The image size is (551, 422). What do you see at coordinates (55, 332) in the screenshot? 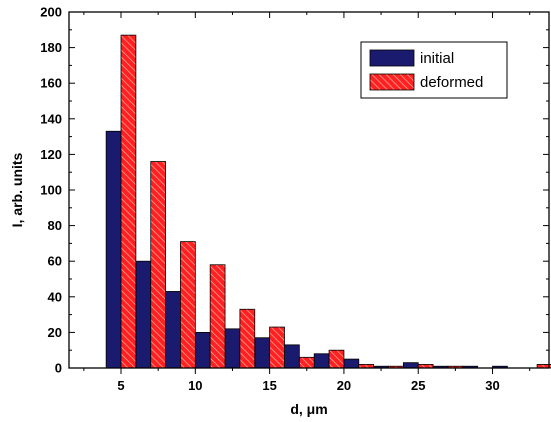
I see `y-tick-label: 20` at bounding box center [55, 332].